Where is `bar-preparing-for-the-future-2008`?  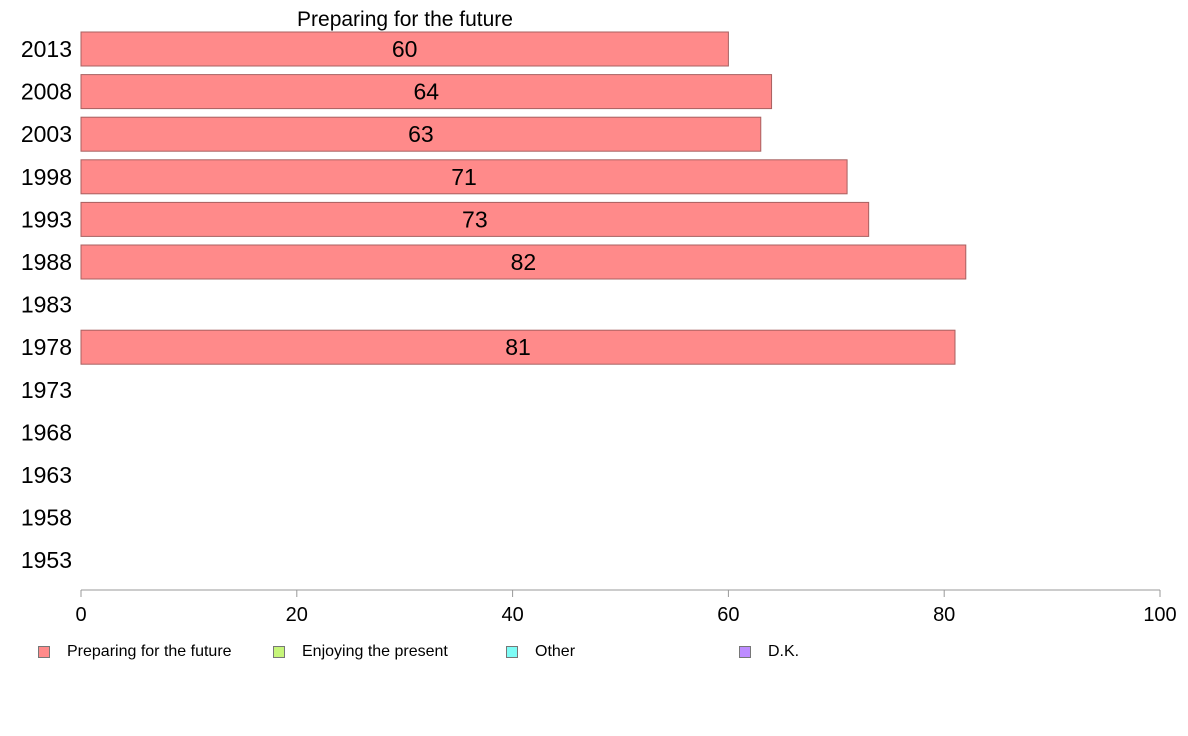
bar-preparing-for-the-future-2008 is located at coordinates (426, 92).